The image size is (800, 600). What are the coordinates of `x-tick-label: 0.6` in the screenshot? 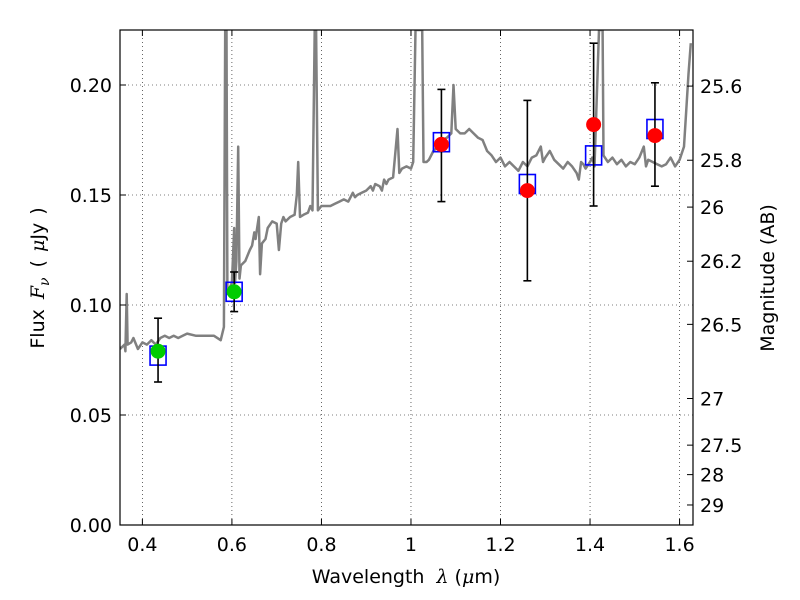 It's located at (232, 545).